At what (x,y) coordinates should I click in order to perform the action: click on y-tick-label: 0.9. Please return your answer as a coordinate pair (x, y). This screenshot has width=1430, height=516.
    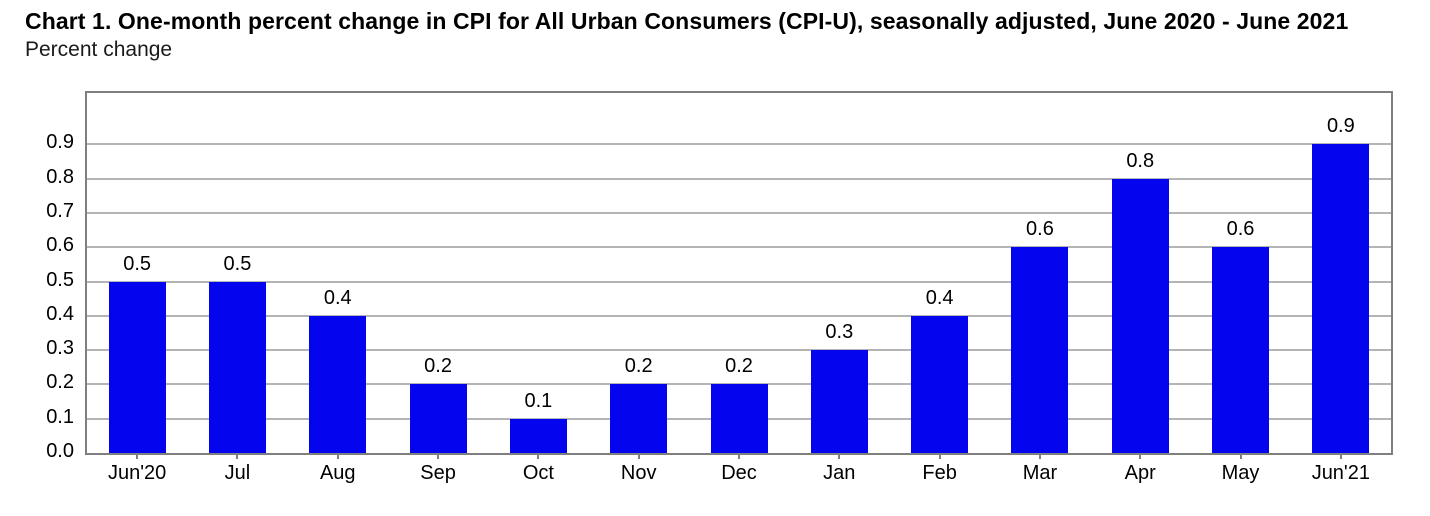
    Looking at the image, I should click on (60, 142).